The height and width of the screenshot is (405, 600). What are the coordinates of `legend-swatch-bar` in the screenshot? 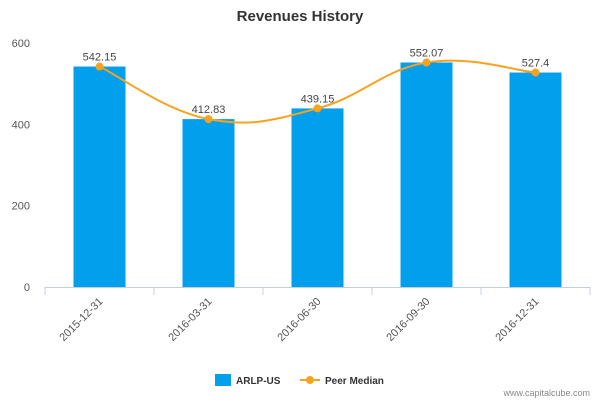 It's located at (223, 380).